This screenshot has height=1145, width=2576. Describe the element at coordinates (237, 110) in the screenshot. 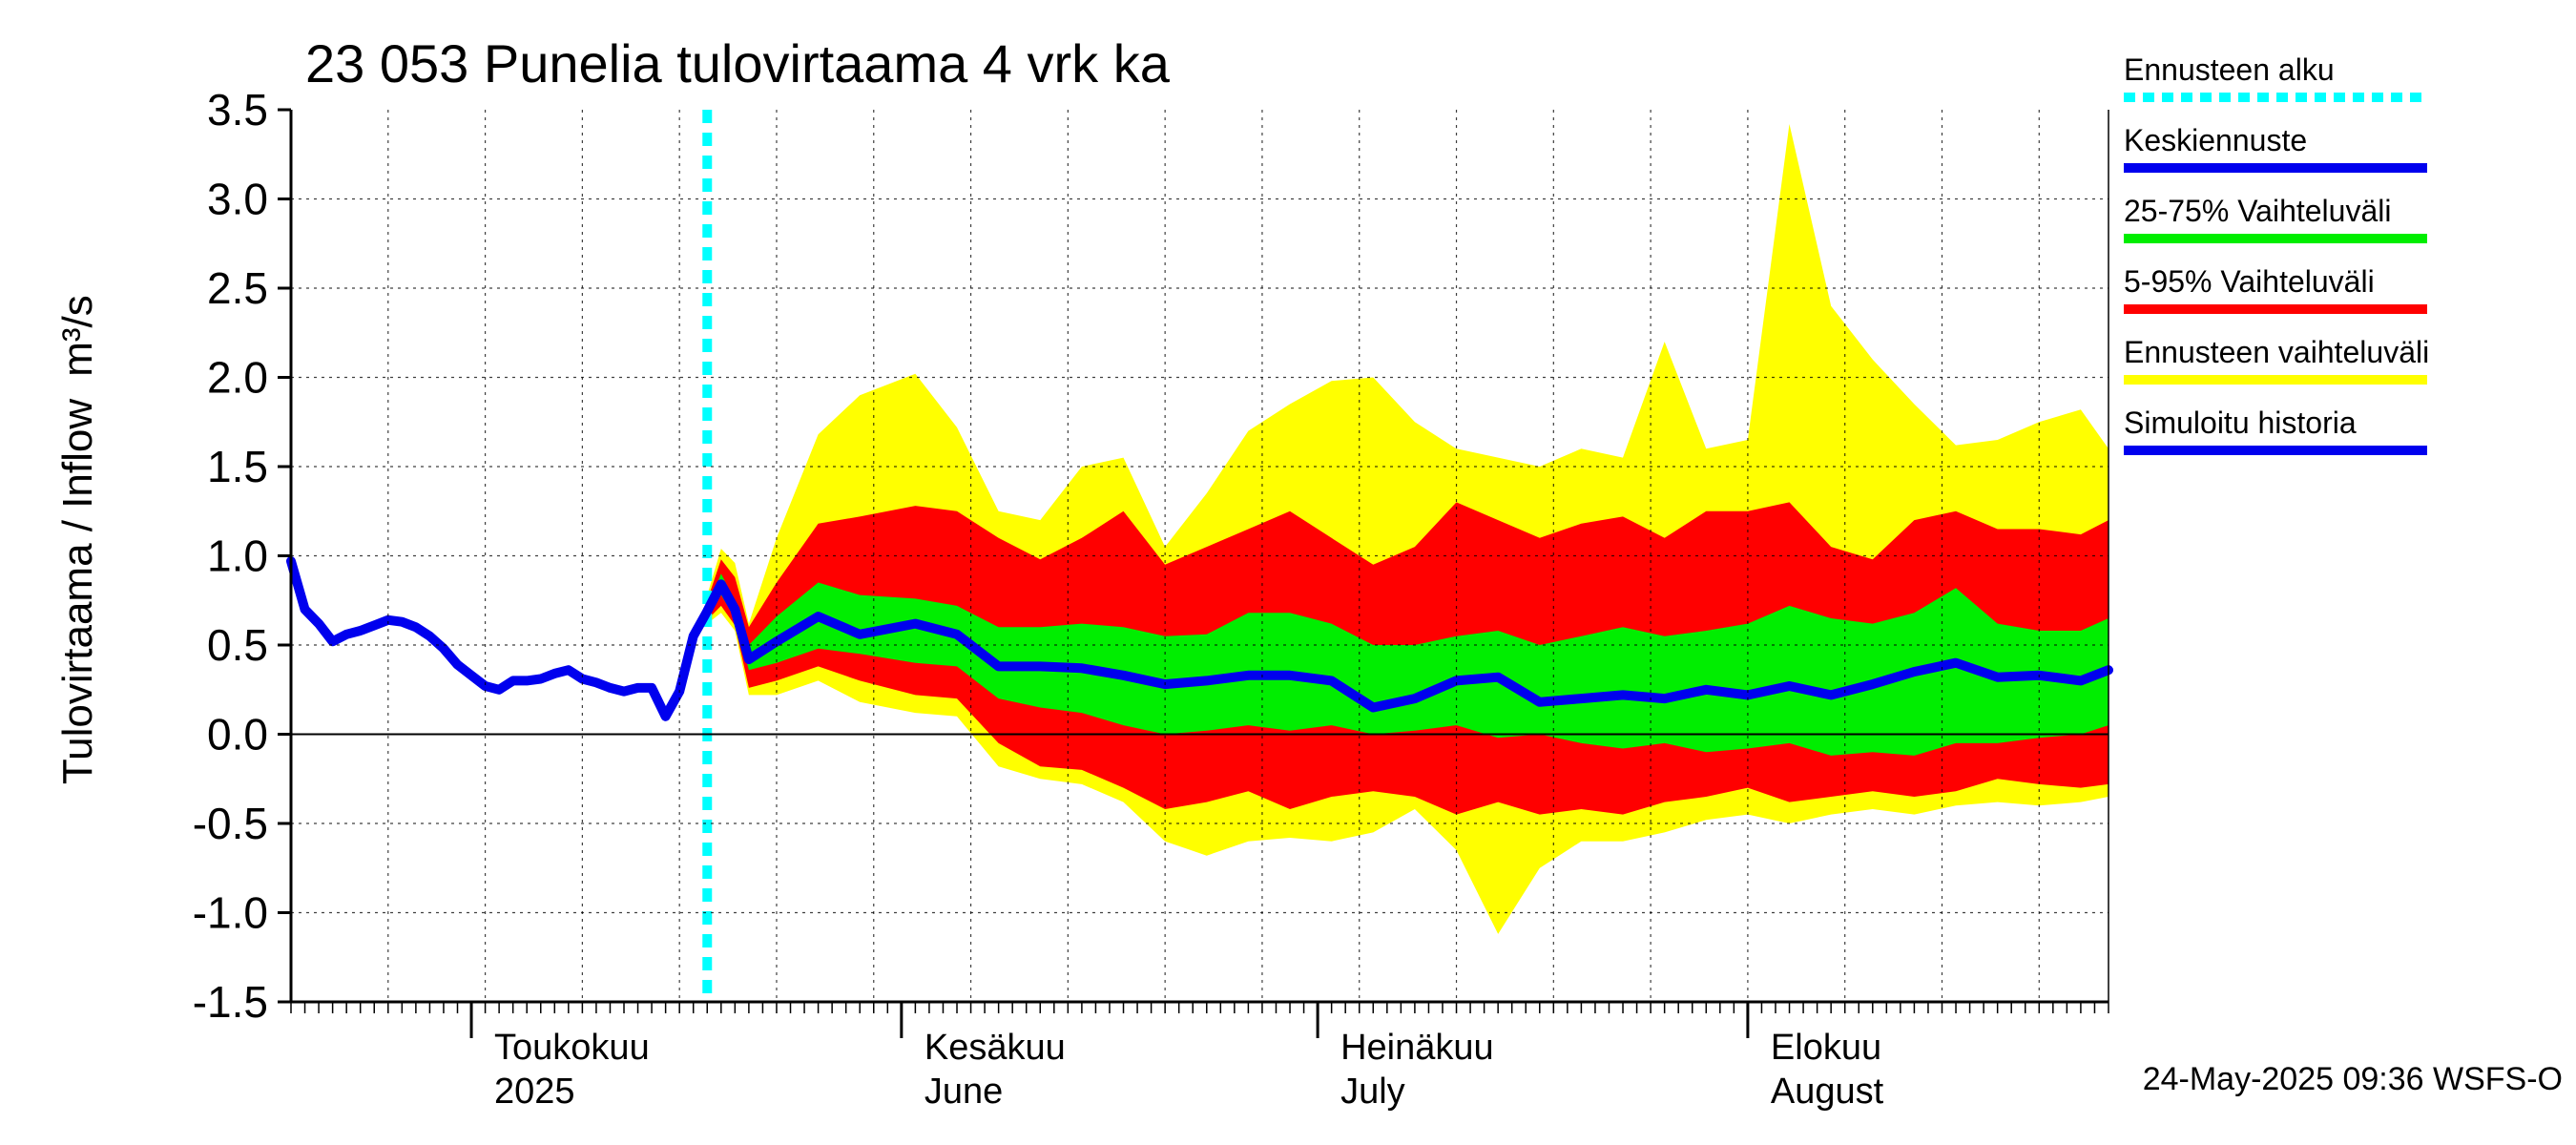

I see `y-tick-label: 3.5` at that location.